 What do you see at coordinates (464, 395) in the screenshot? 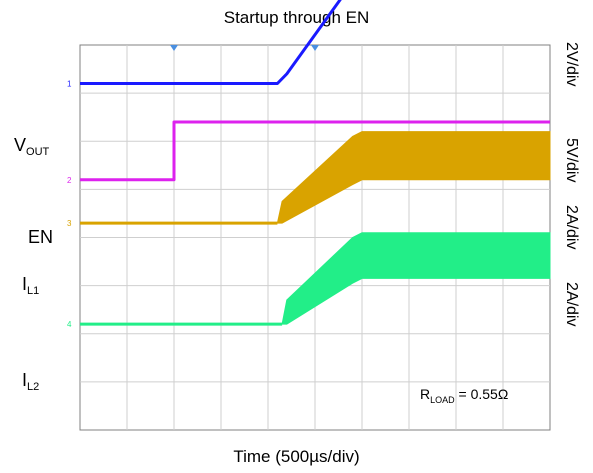
I see `rload-annotation: RLOAD = 0.55Ω` at bounding box center [464, 395].